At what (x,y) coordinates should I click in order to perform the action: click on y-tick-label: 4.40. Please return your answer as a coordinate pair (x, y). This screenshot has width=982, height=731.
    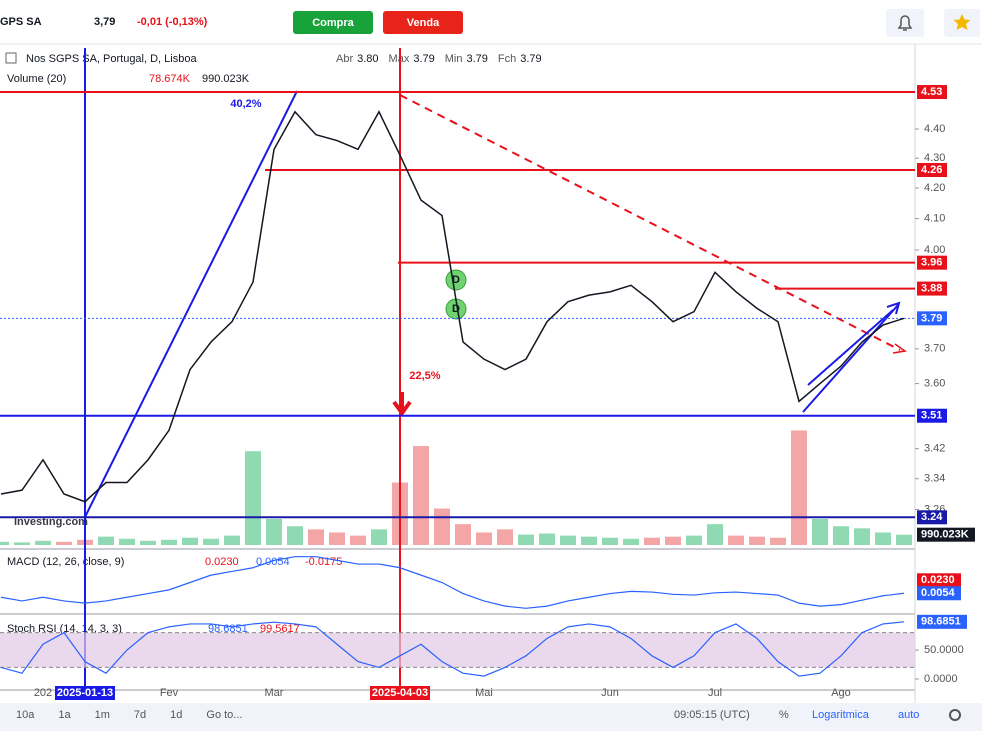
    Looking at the image, I should click on (934, 129).